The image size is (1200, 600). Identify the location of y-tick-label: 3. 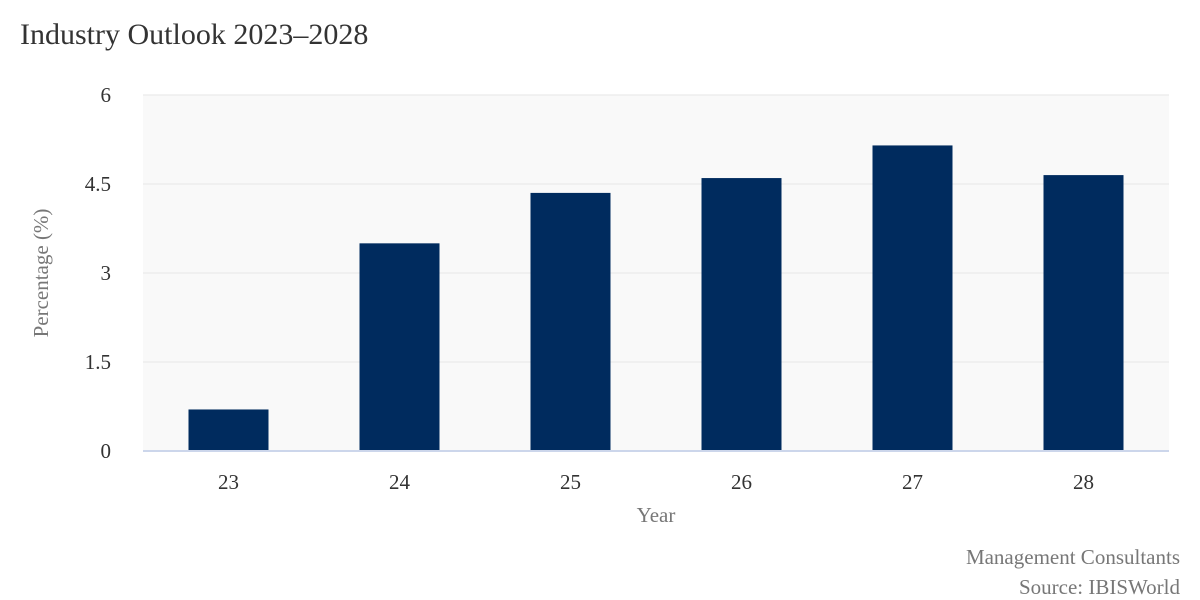
(106, 273).